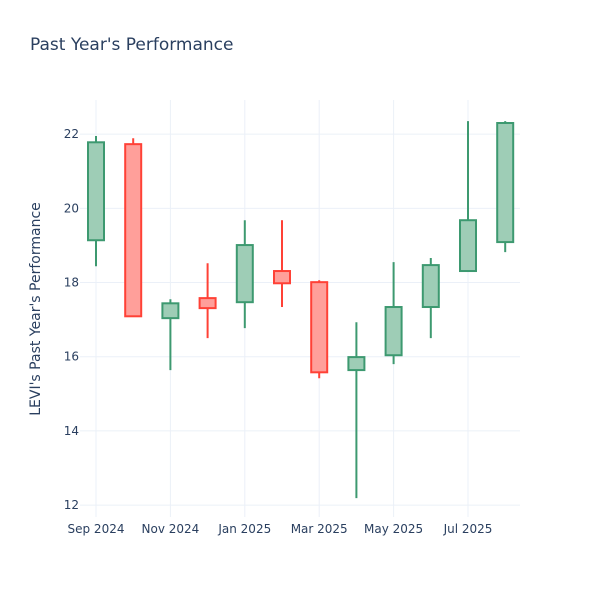 The width and height of the screenshot is (600, 604). Describe the element at coordinates (71, 134) in the screenshot. I see `y-tick-label: 22` at that location.